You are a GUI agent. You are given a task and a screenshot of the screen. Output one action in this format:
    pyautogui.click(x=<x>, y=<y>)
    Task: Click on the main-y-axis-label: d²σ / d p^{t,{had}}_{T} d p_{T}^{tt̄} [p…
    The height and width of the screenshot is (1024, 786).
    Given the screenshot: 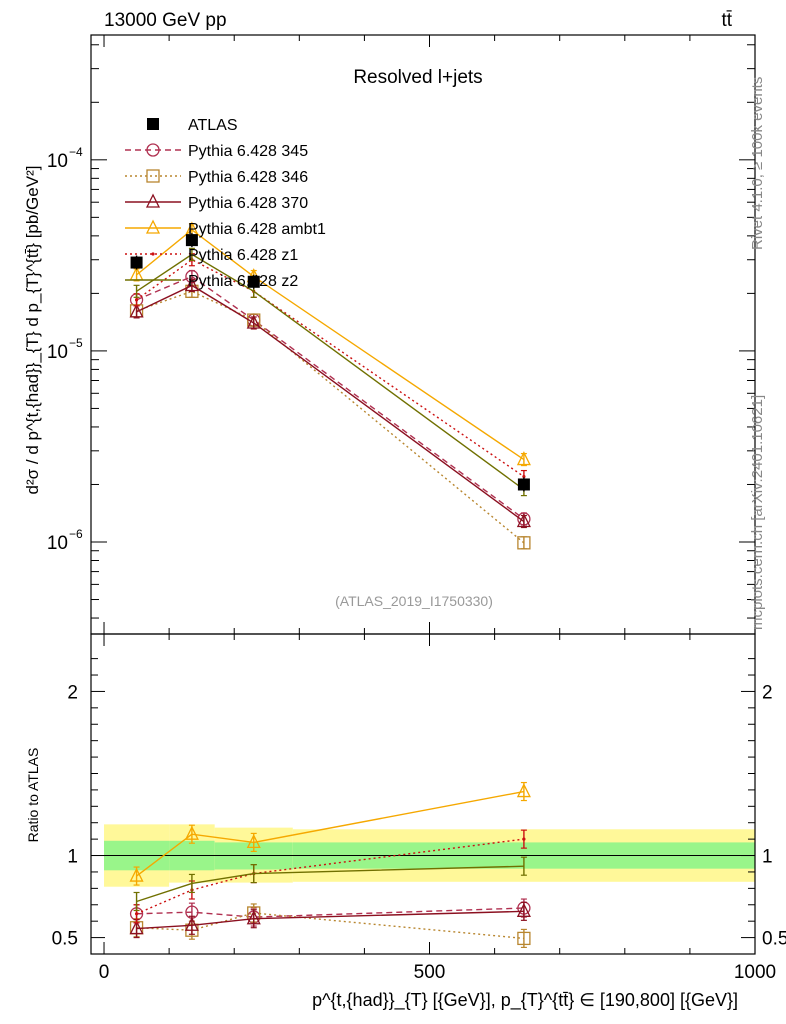 What is the action you would take?
    pyautogui.click(x=32, y=330)
    